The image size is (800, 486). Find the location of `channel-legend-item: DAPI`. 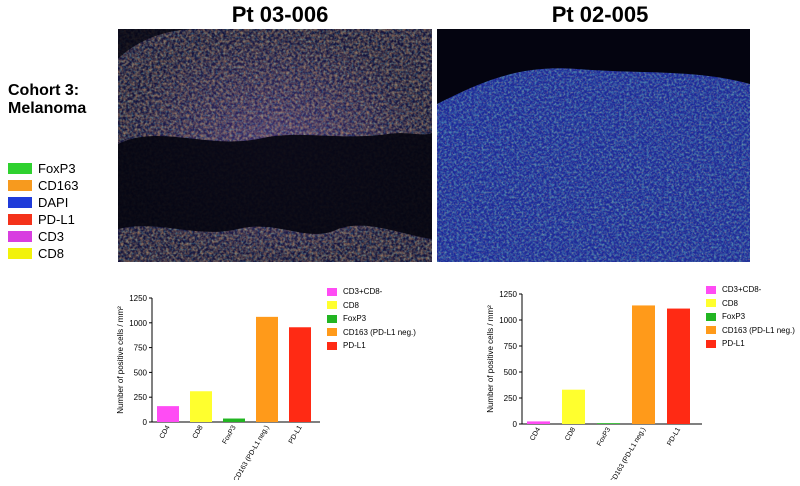

channel-legend-item: DAPI is located at coordinates (43, 202).